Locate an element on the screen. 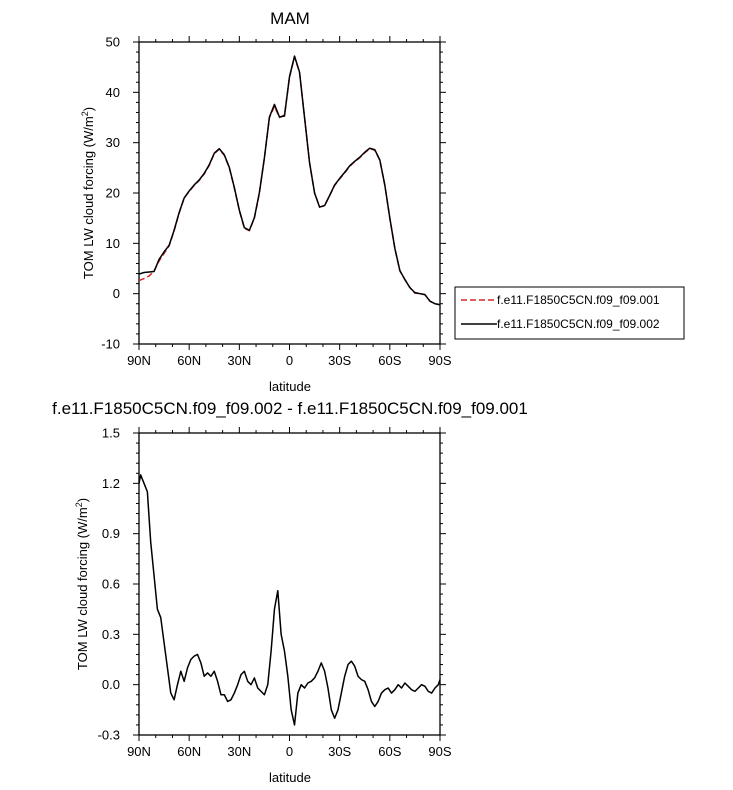 The height and width of the screenshot is (790, 733). bottom-y-axis-label-sup: 2 is located at coordinates (79, 504).